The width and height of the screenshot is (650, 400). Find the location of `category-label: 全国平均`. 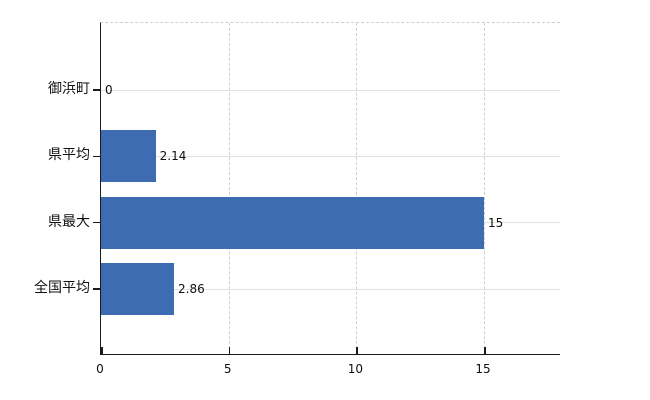

category-label: 全国平均 is located at coordinates (62, 288).